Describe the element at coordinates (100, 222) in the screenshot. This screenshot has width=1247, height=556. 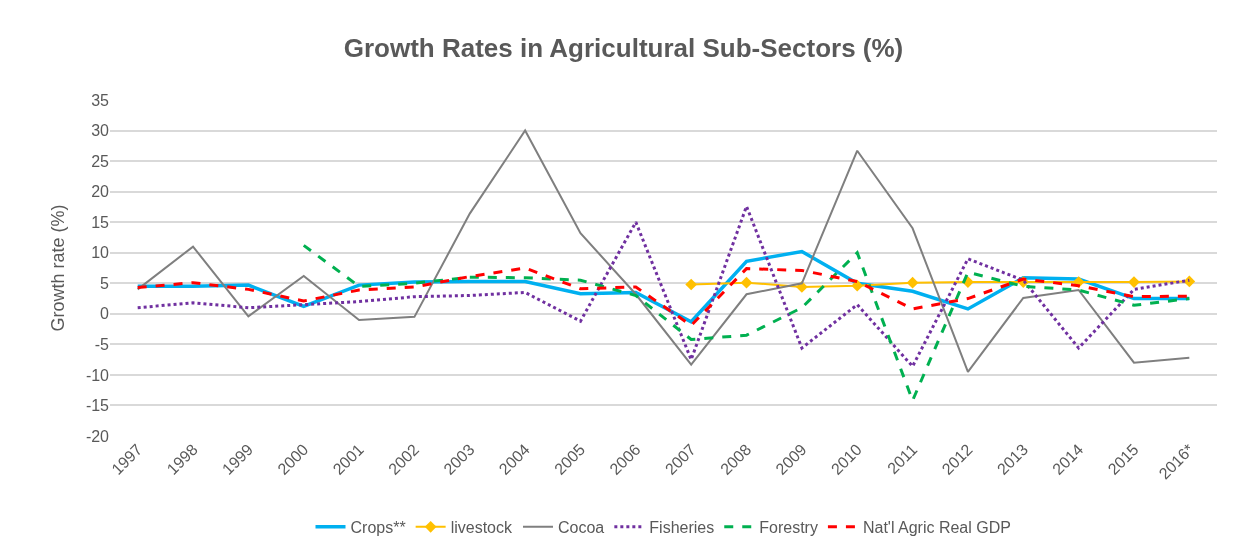
I see `y-tick-label: 15` at that location.